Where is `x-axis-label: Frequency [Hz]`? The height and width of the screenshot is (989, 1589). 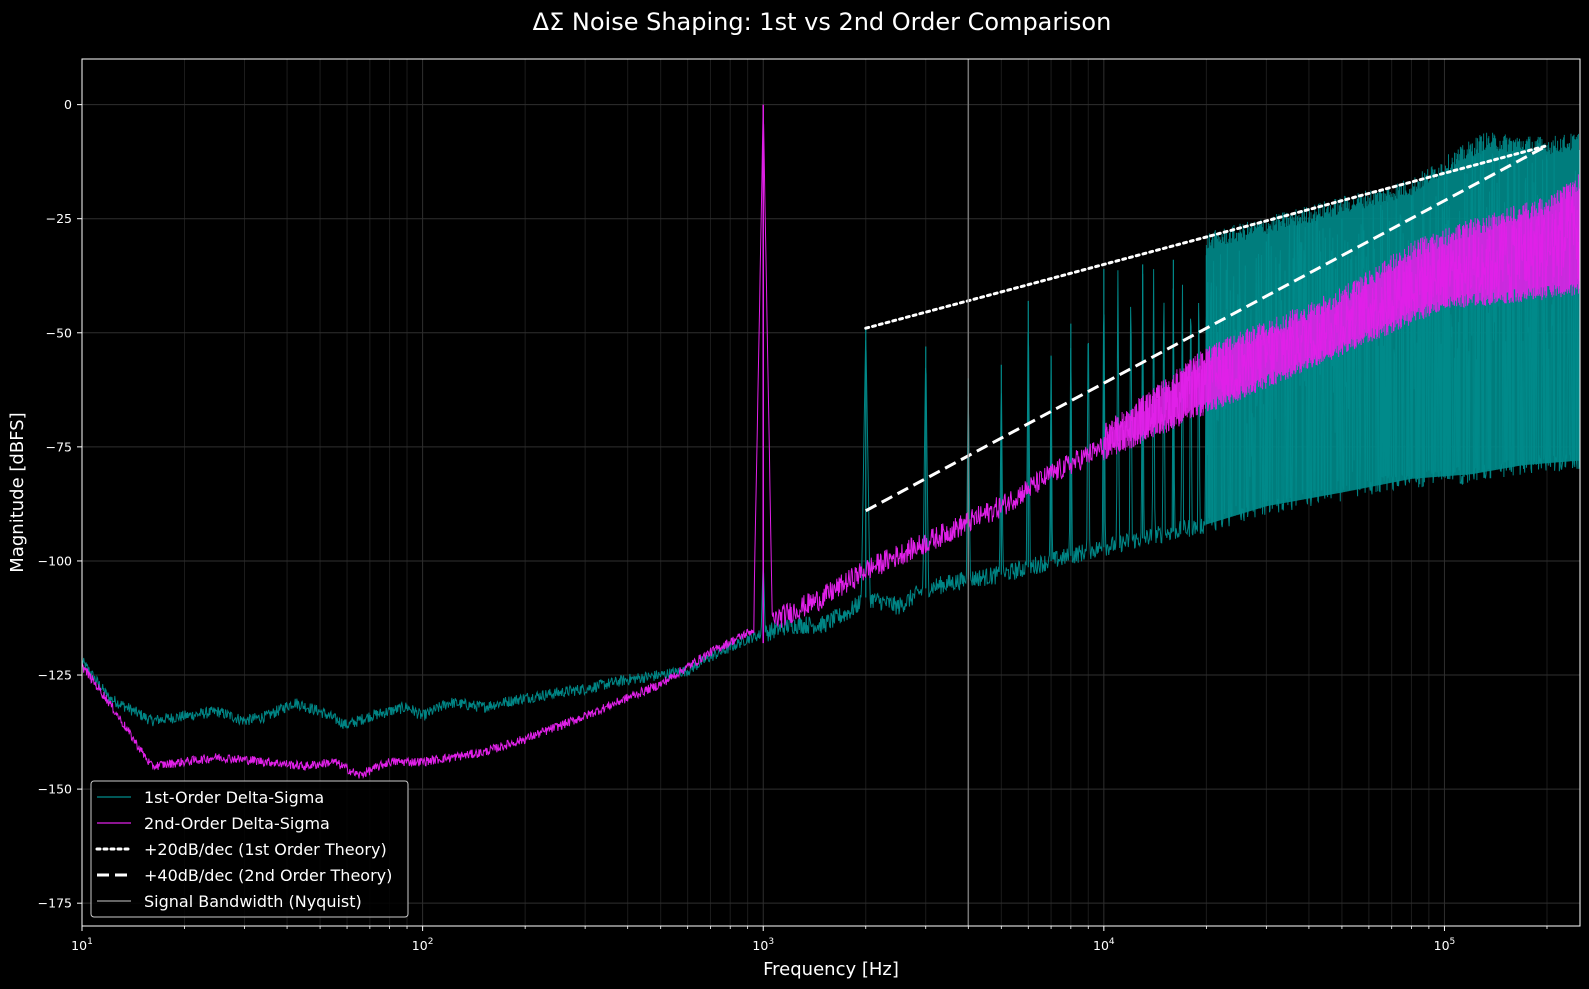 x-axis-label: Frequency [Hz] is located at coordinates (831, 969).